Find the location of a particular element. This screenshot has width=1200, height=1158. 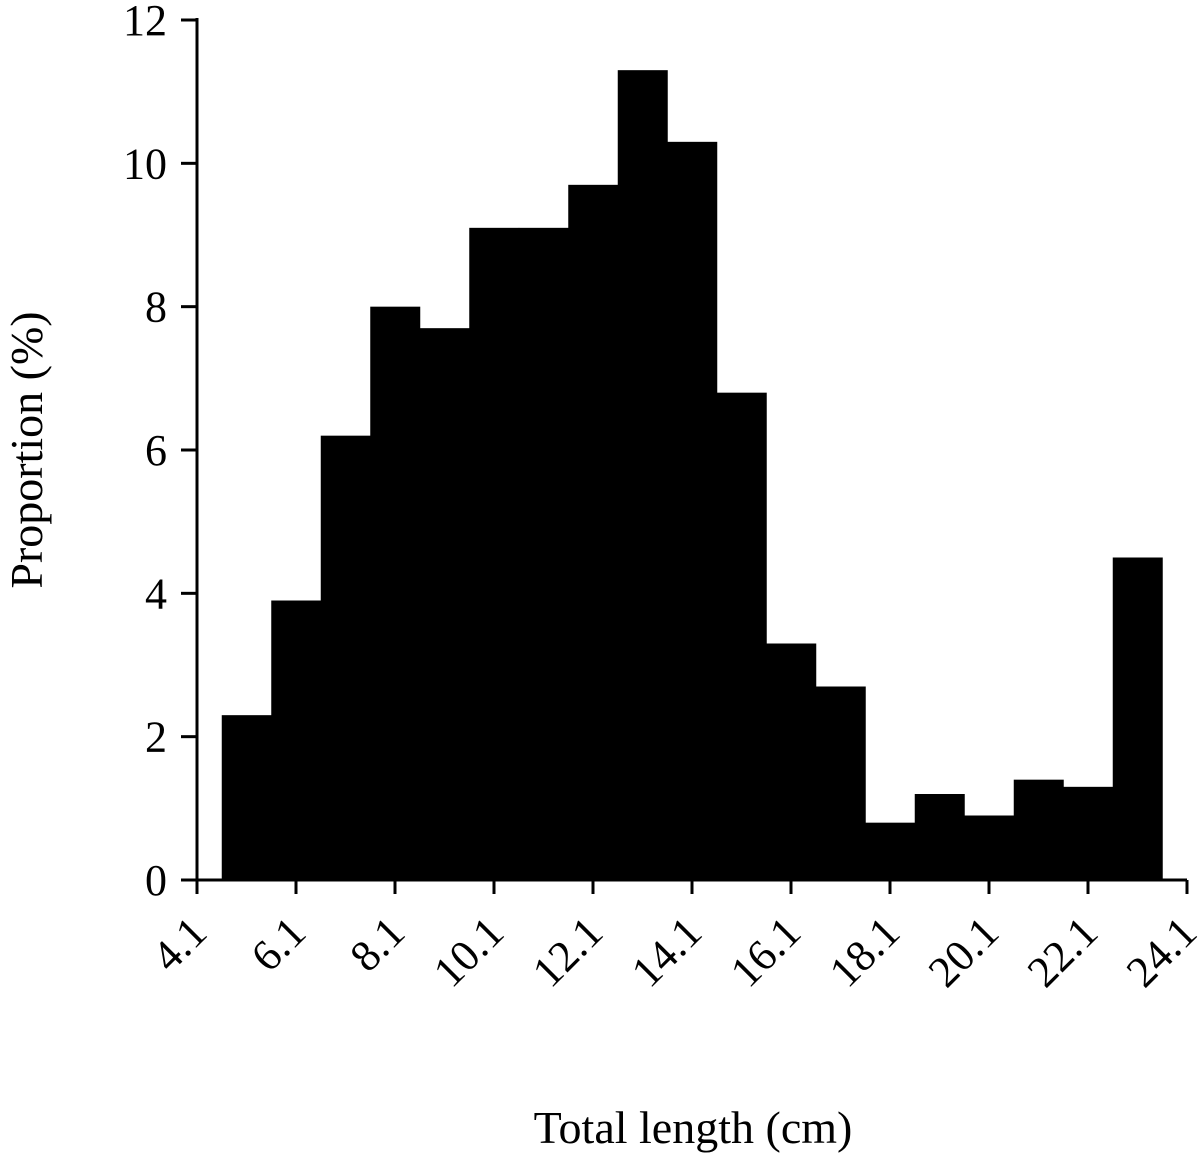

y-tick-label: 12 is located at coordinates (145, 22).